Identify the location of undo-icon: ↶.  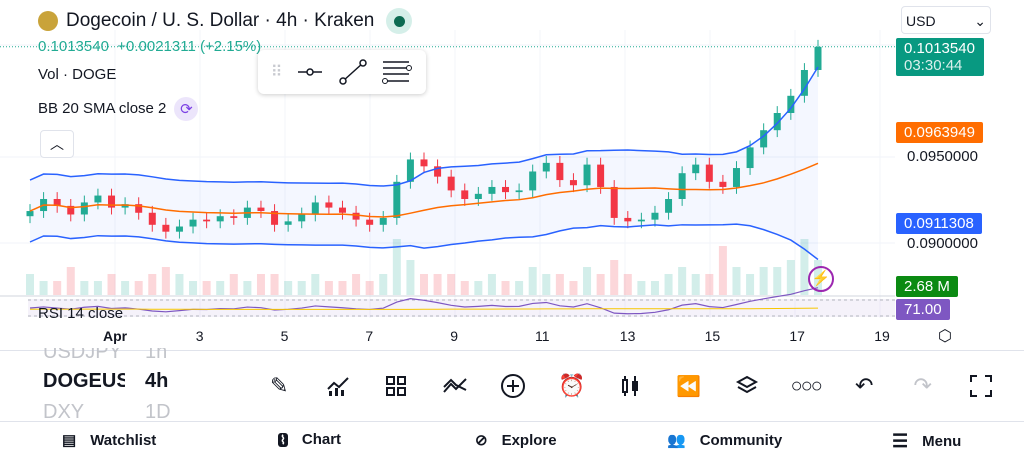
(864, 385).